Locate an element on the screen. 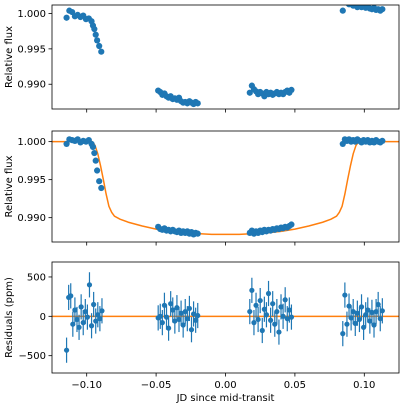 Image resolution: width=407 pixels, height=405 pixels. x-tick-label: −0.10 is located at coordinates (86, 385).